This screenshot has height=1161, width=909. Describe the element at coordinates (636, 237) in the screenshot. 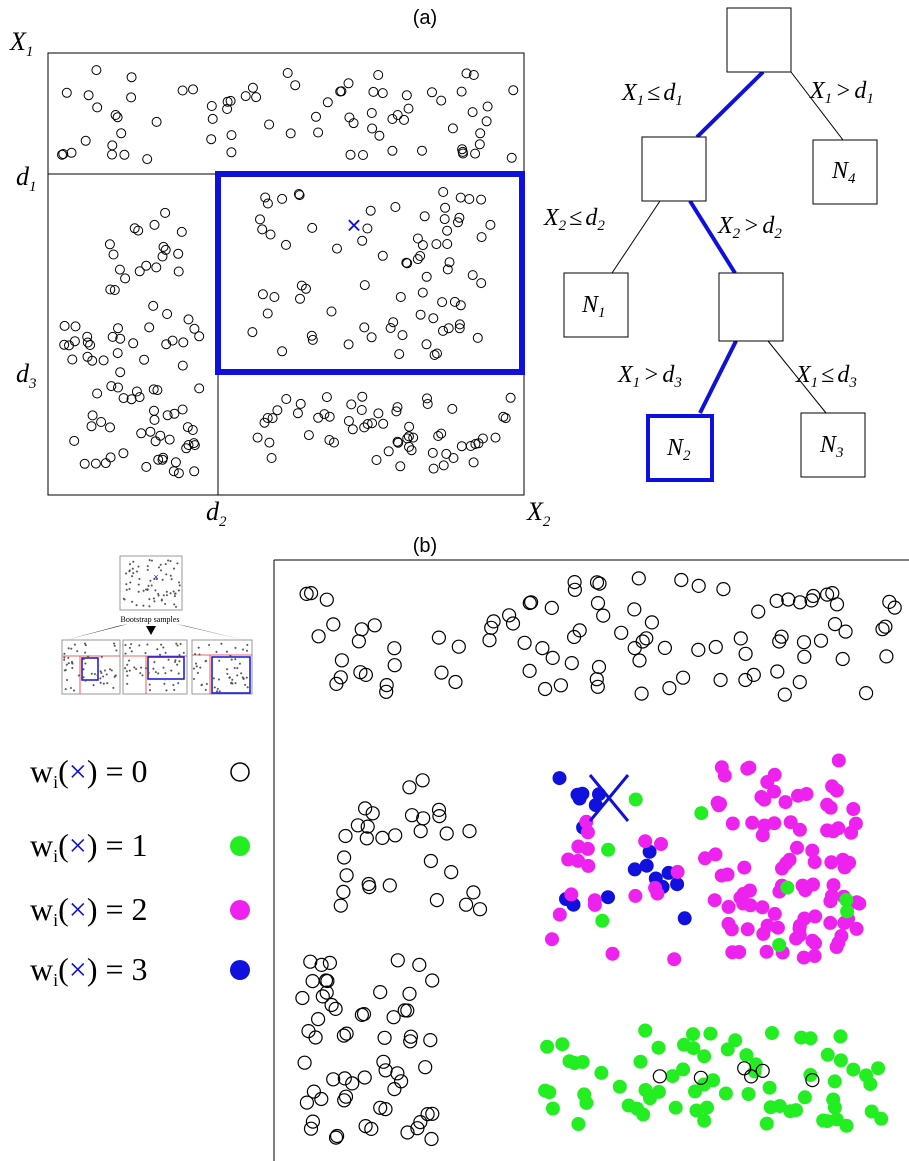

I see `tree-edge-n-left` at that location.